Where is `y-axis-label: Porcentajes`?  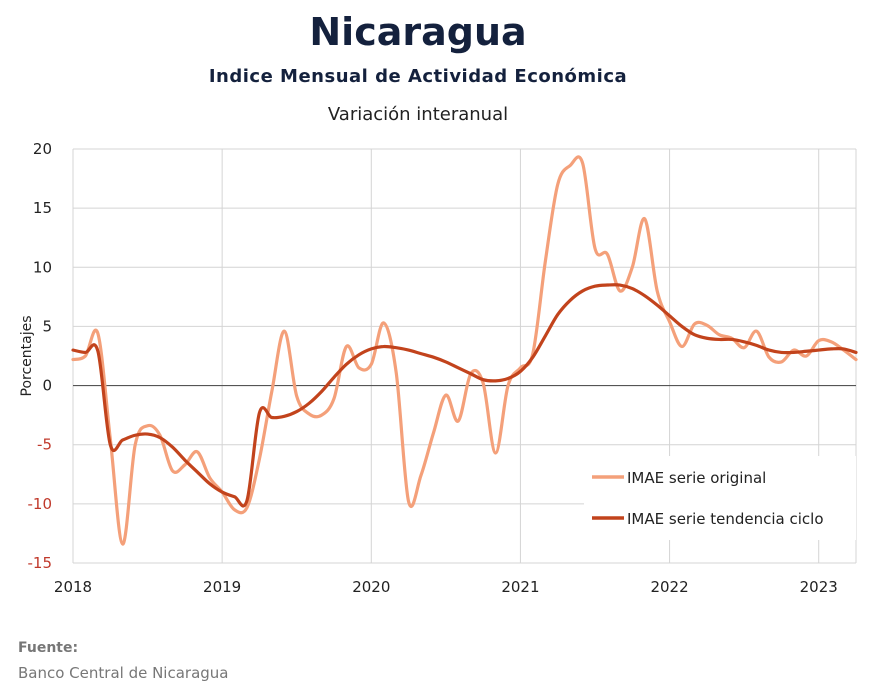
y-axis-label: Porcentajes is located at coordinates (27, 355).